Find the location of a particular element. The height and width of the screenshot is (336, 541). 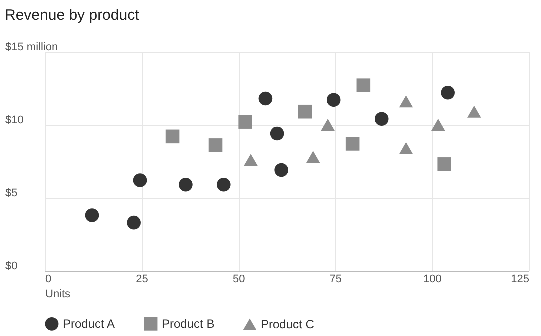

x-tick-label: 75 is located at coordinates (336, 280).